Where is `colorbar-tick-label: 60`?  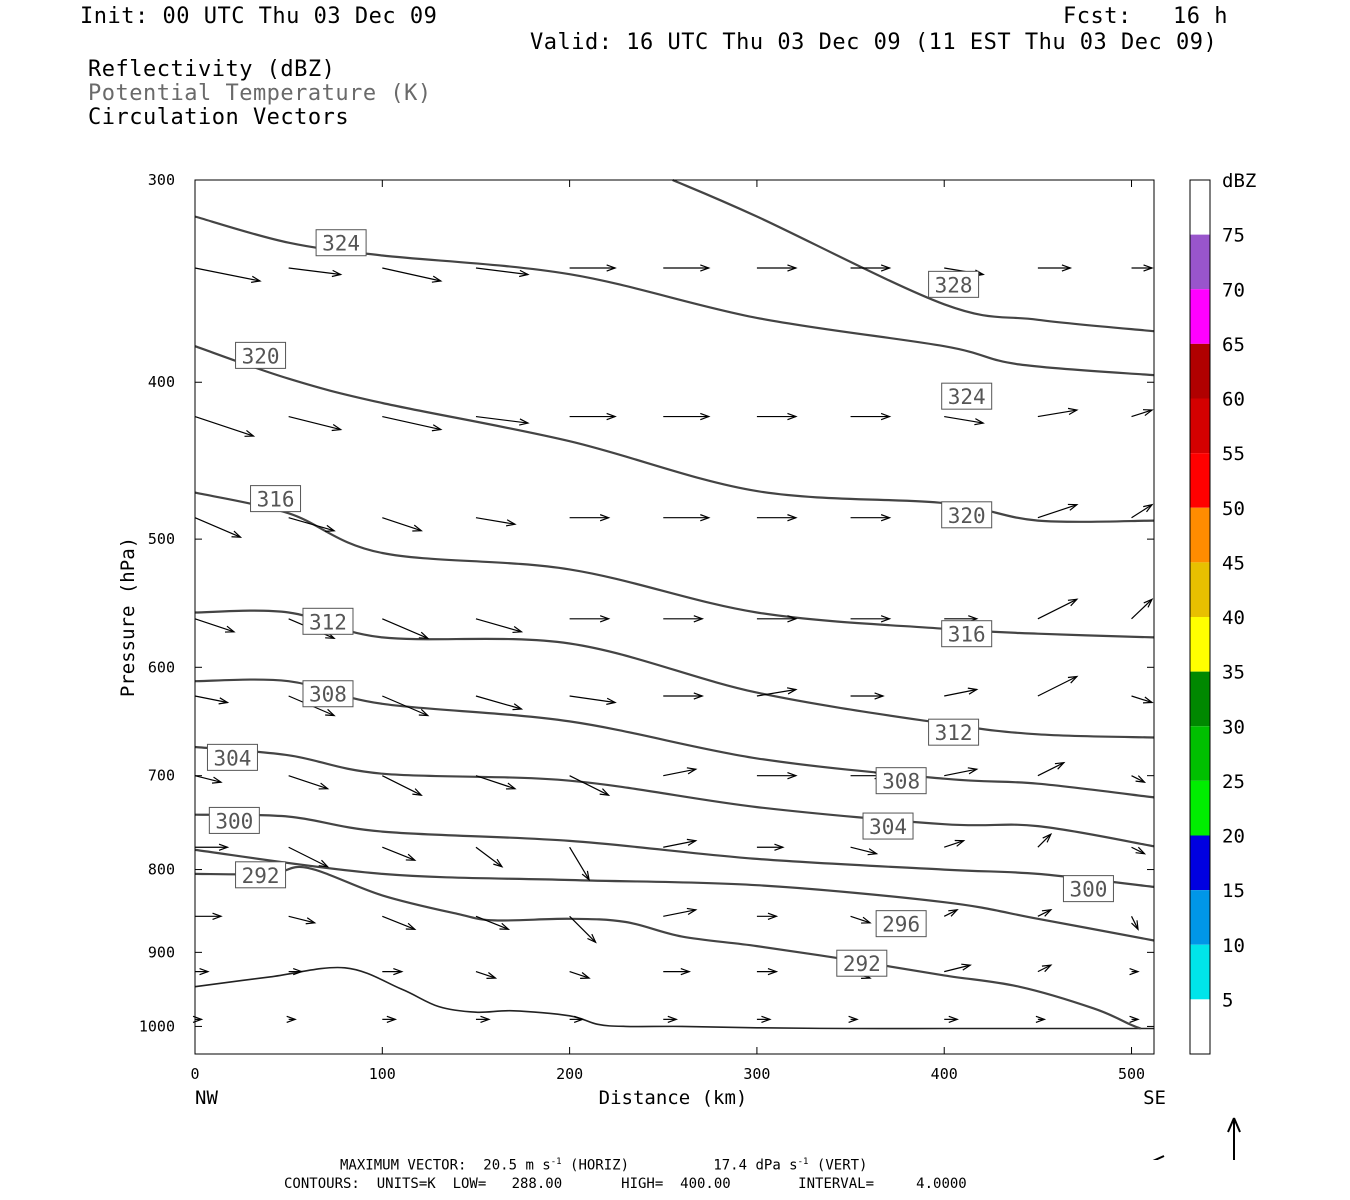 colorbar-tick-label: 60 is located at coordinates (1233, 400).